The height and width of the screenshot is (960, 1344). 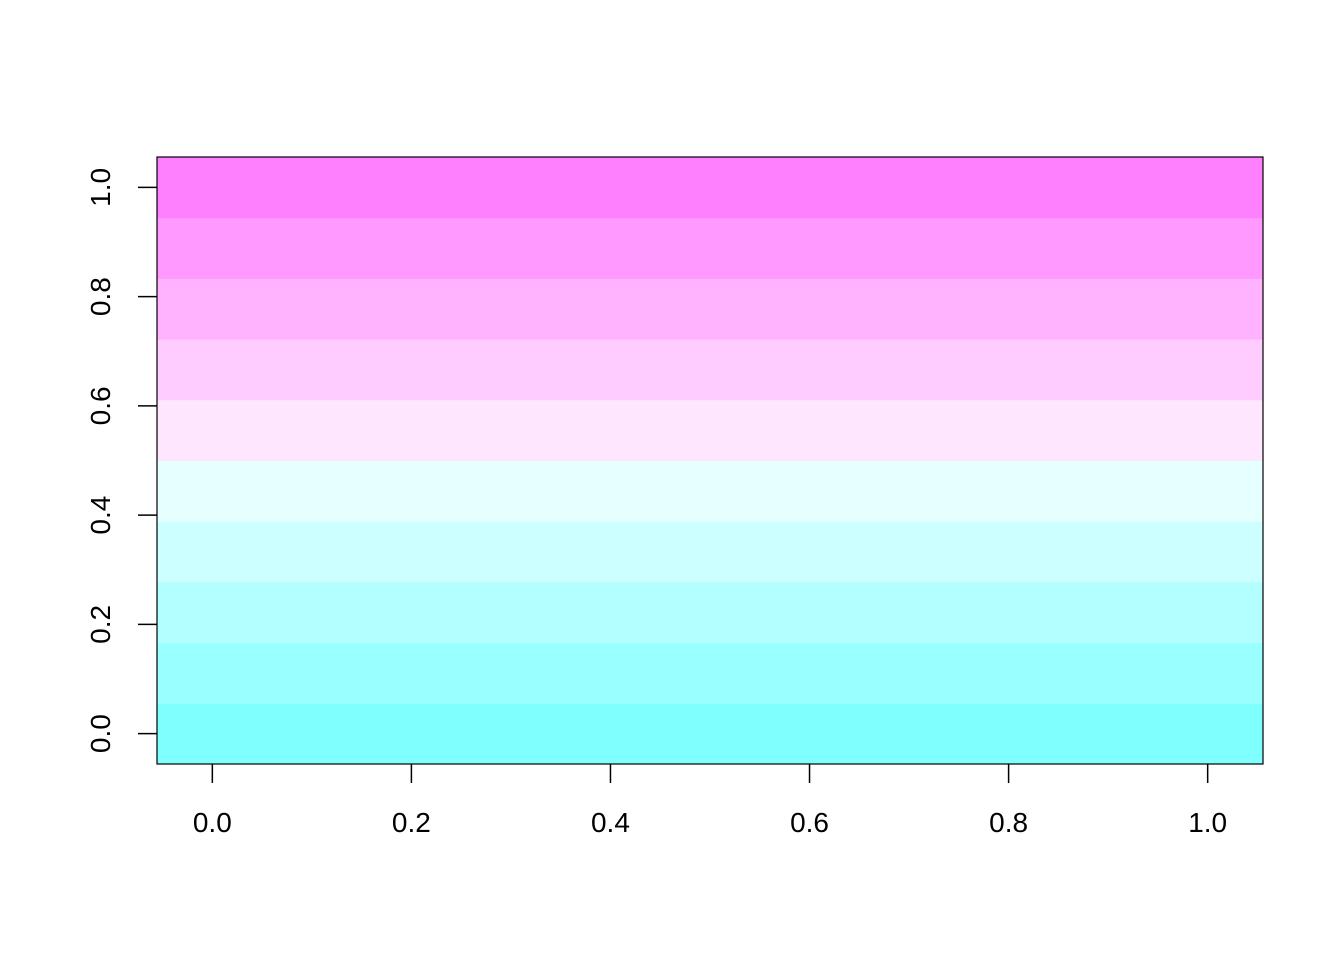 I want to click on y-tick-label: 0.6, so click(x=100, y=405).